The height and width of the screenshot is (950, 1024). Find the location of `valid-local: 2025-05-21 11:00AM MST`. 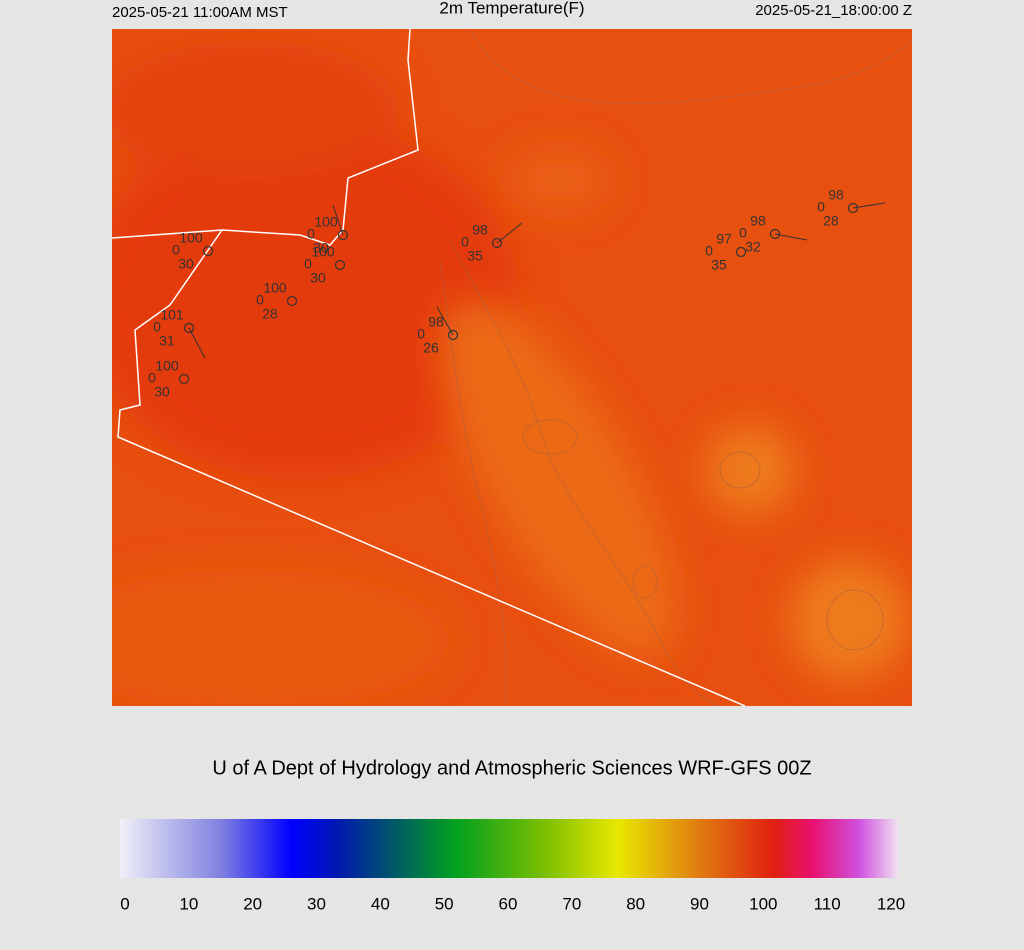

valid-local: 2025-05-21 11:00AM MST is located at coordinates (200, 12).